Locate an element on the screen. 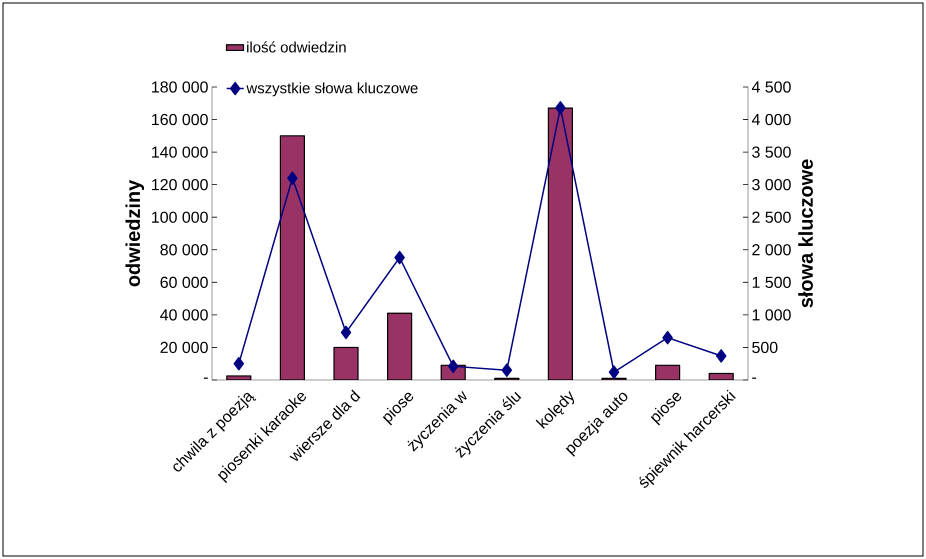  y-tick-label: 100 000 is located at coordinates (180, 217).